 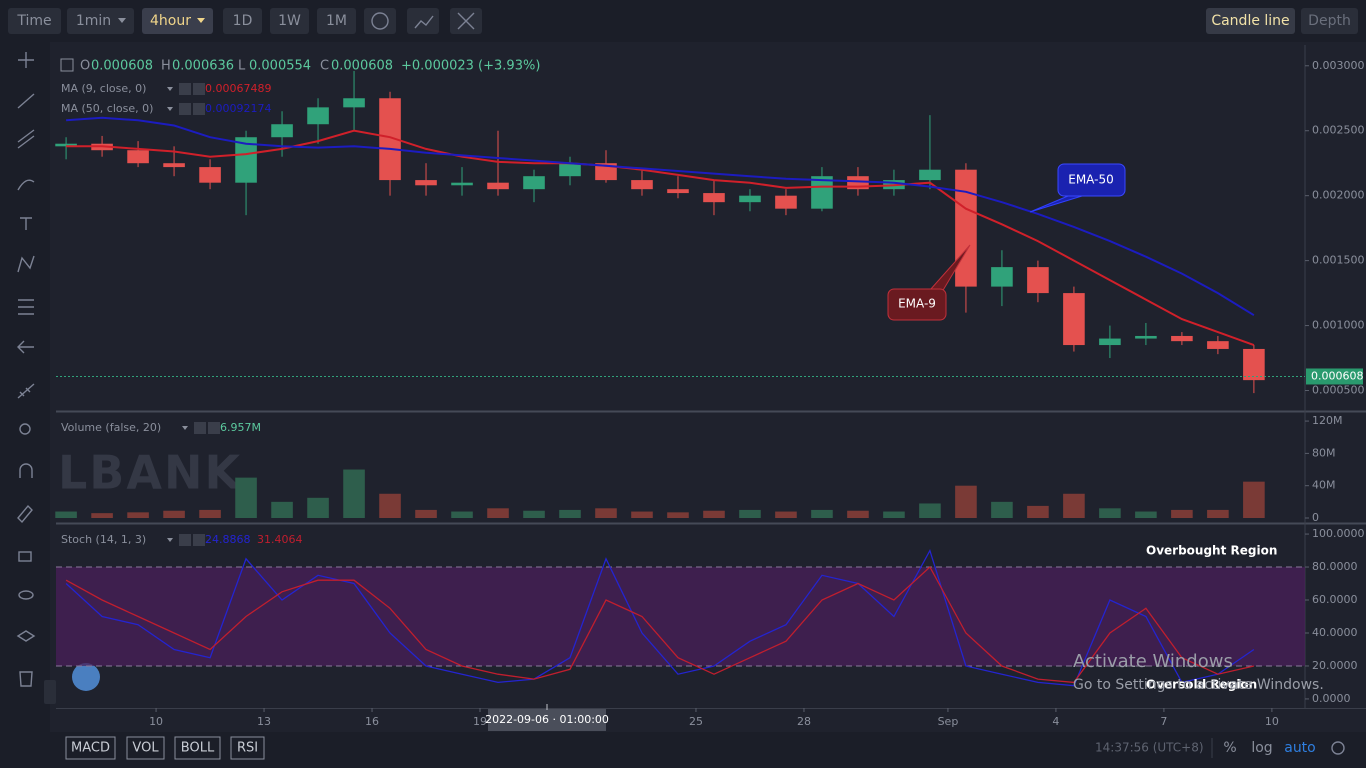 I want to click on ohlc-key: L, so click(x=242, y=66).